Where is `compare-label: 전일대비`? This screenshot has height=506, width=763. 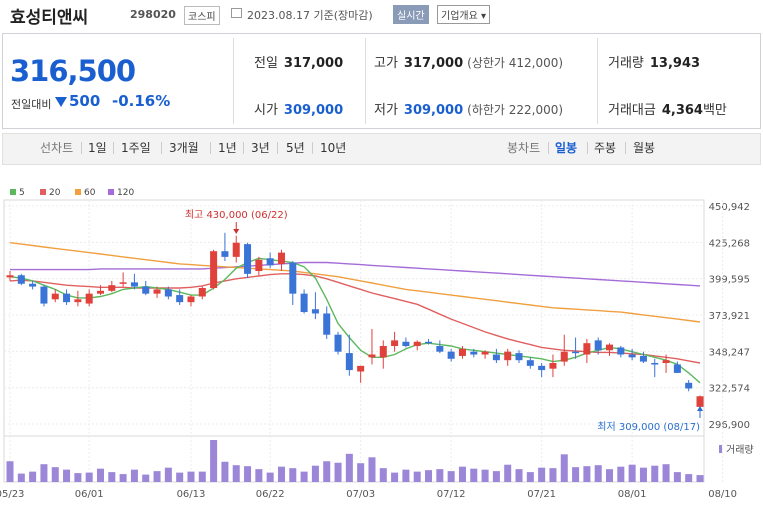
compare-label: 전일대비 is located at coordinates (31, 104).